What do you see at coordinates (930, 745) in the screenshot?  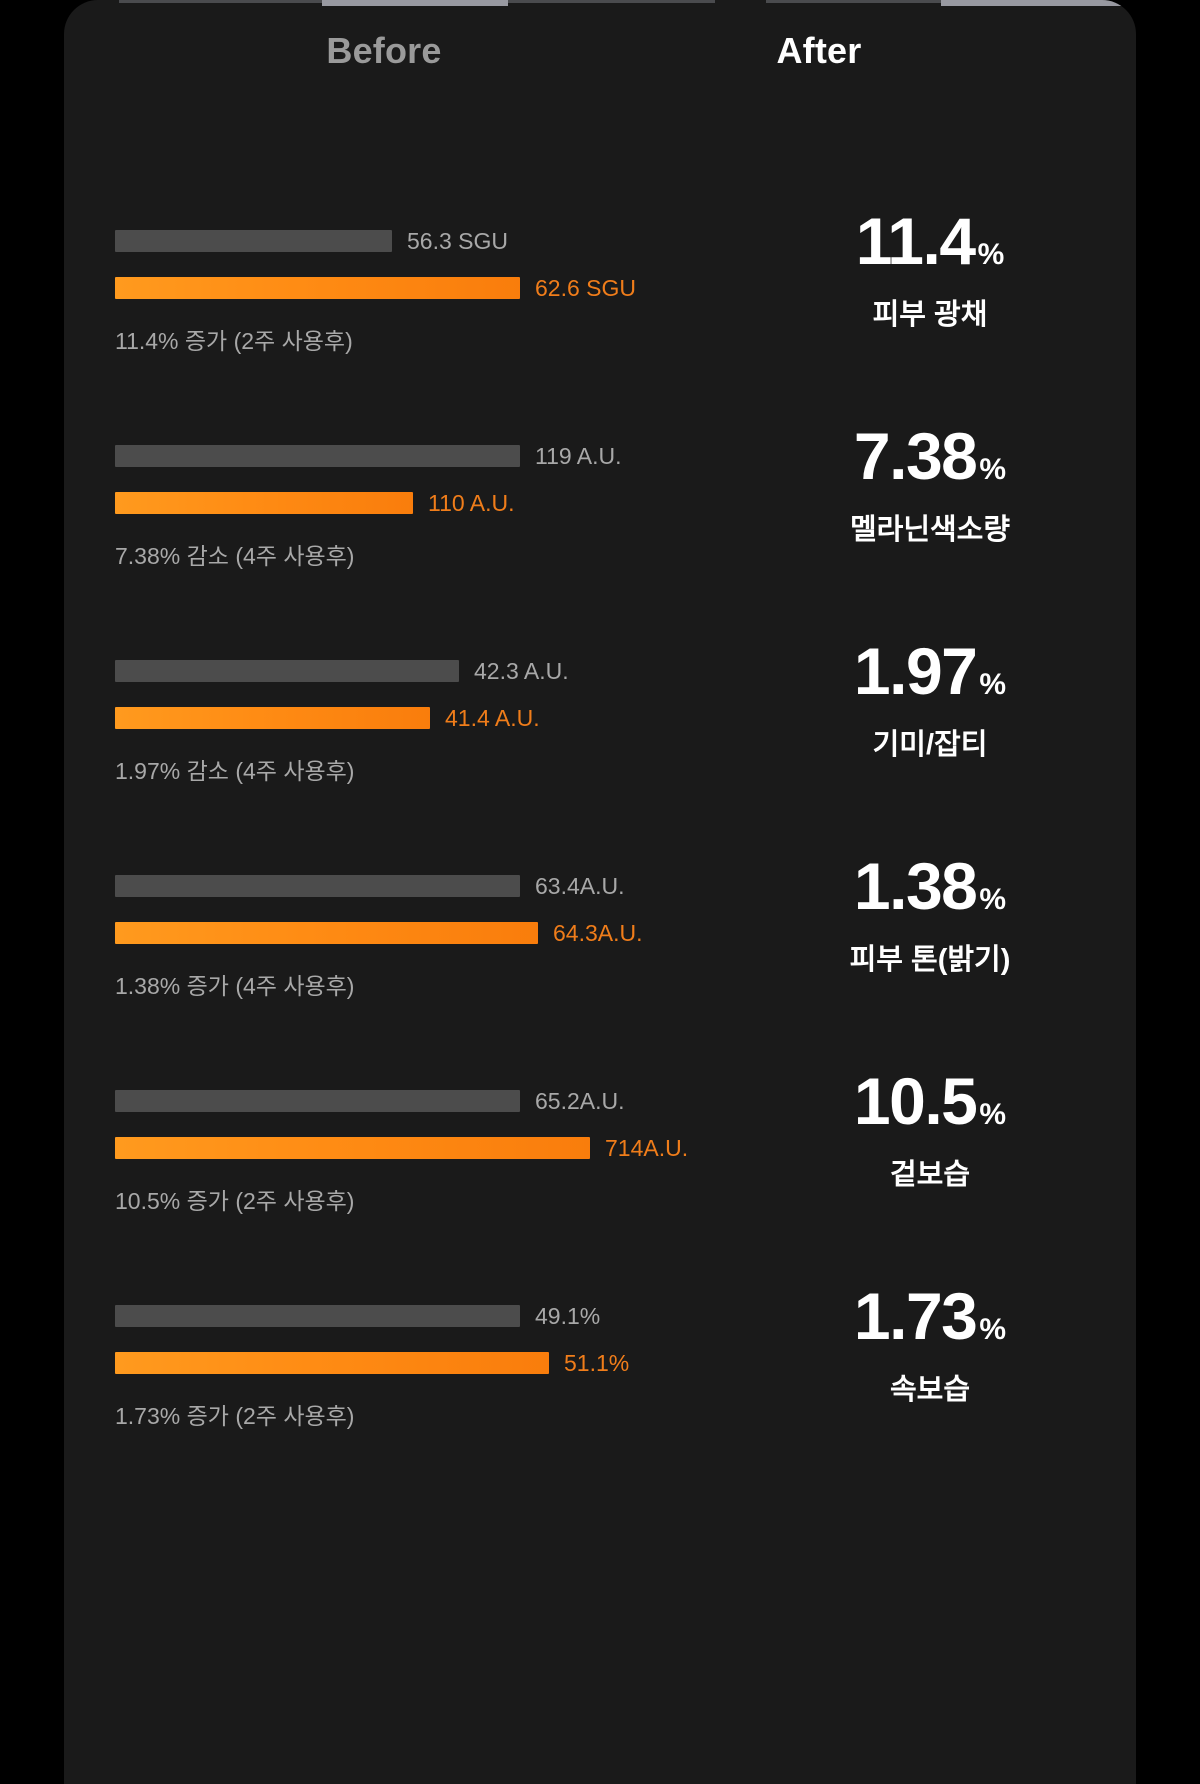 I see `metric-name: 기미/잡티` at bounding box center [930, 745].